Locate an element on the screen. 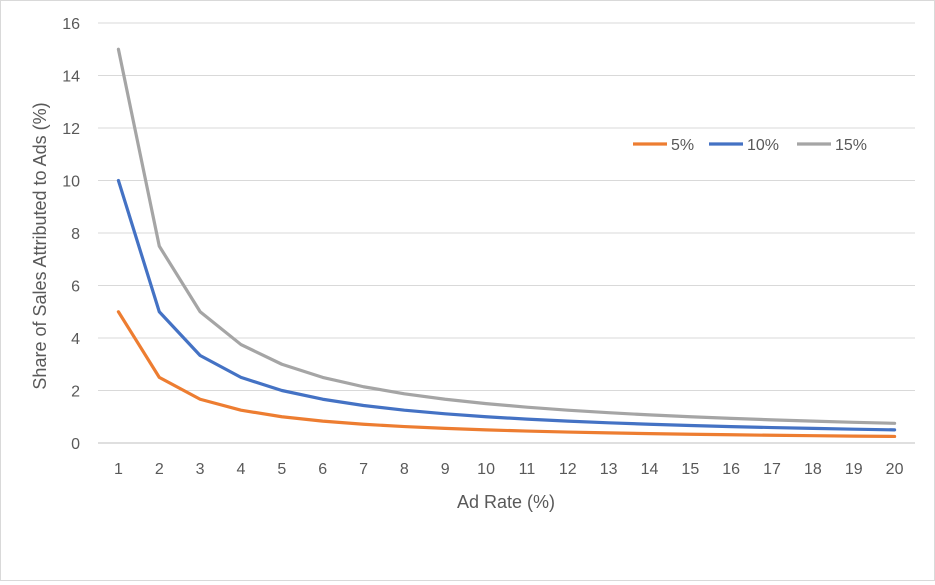 The width and height of the screenshot is (935, 585). y-tick-label: 12 is located at coordinates (71, 129).